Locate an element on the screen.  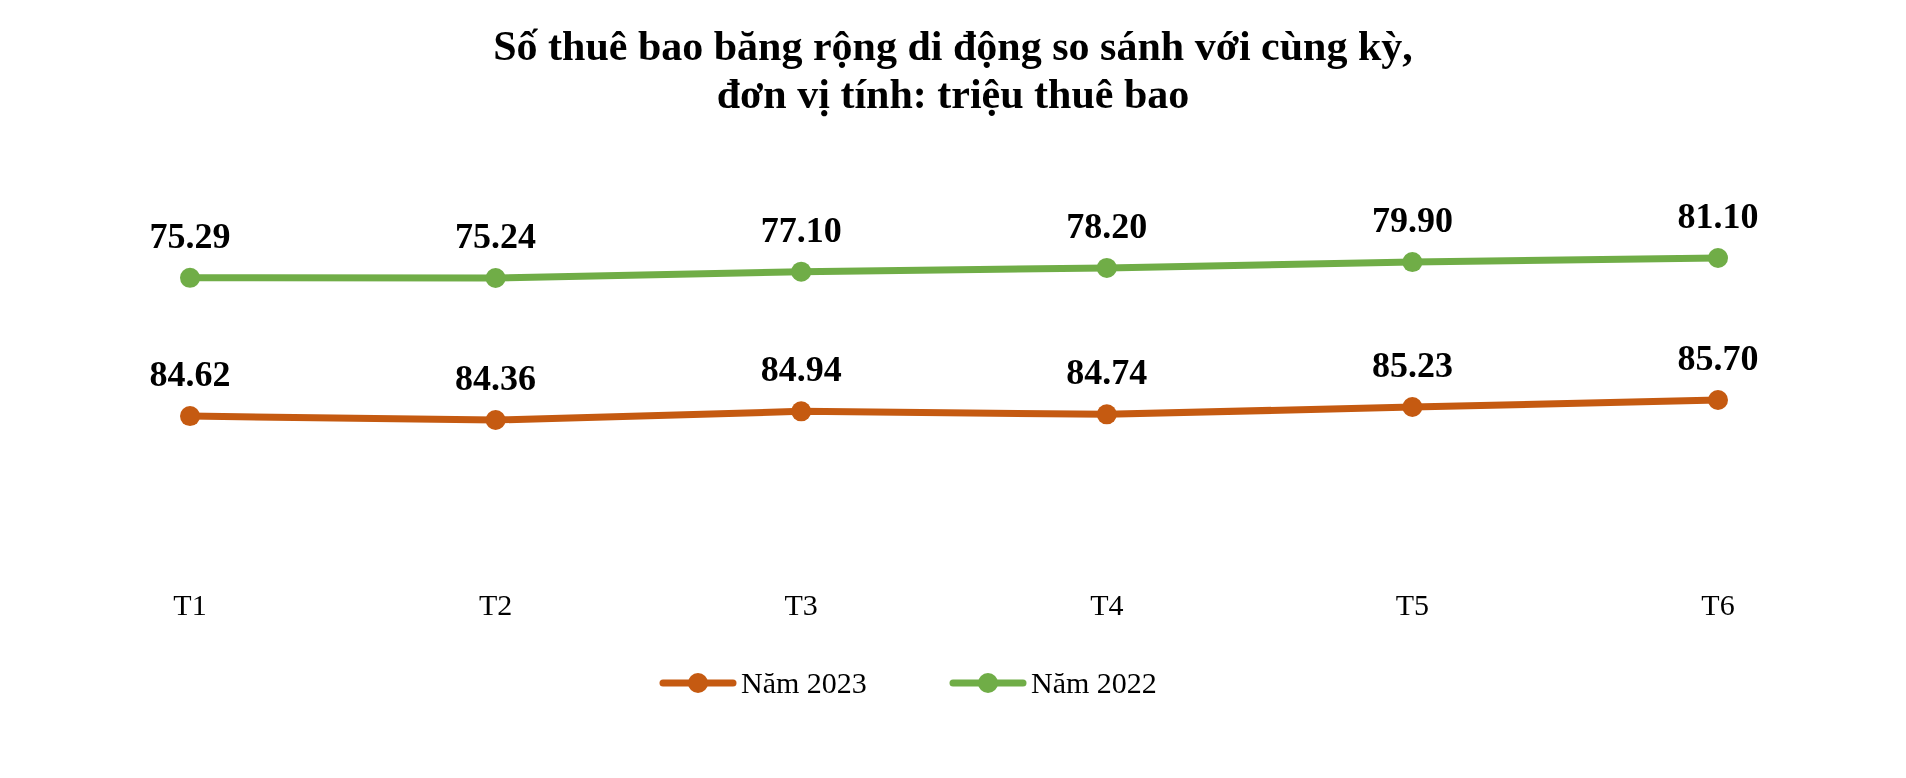
x-tick-label: T6 is located at coordinates (1718, 604).